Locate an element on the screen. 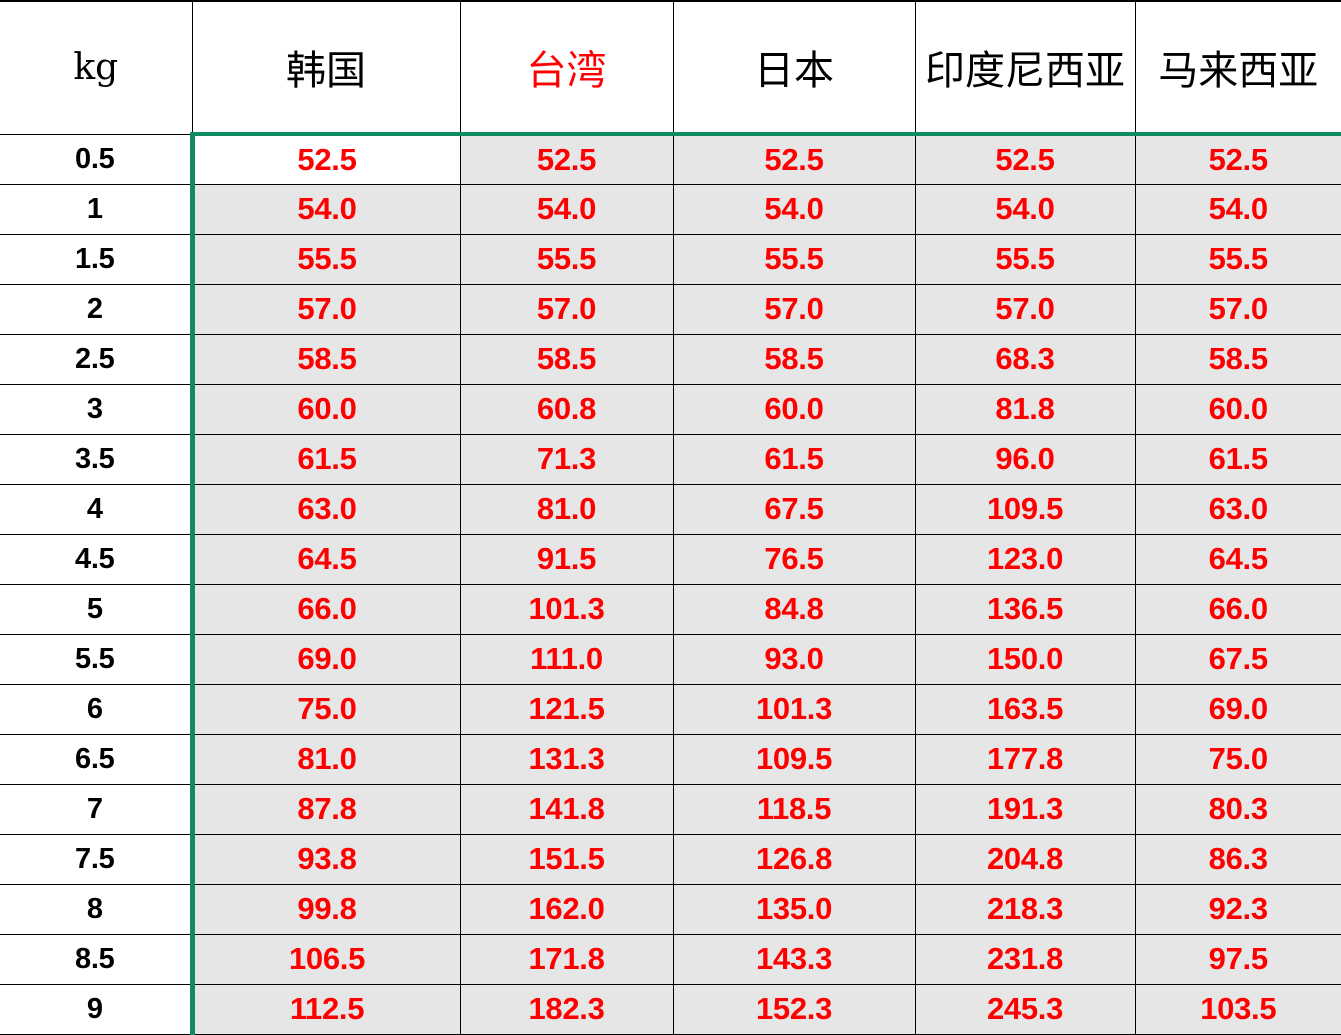  cell-korea: 64.5 is located at coordinates (325, 559).